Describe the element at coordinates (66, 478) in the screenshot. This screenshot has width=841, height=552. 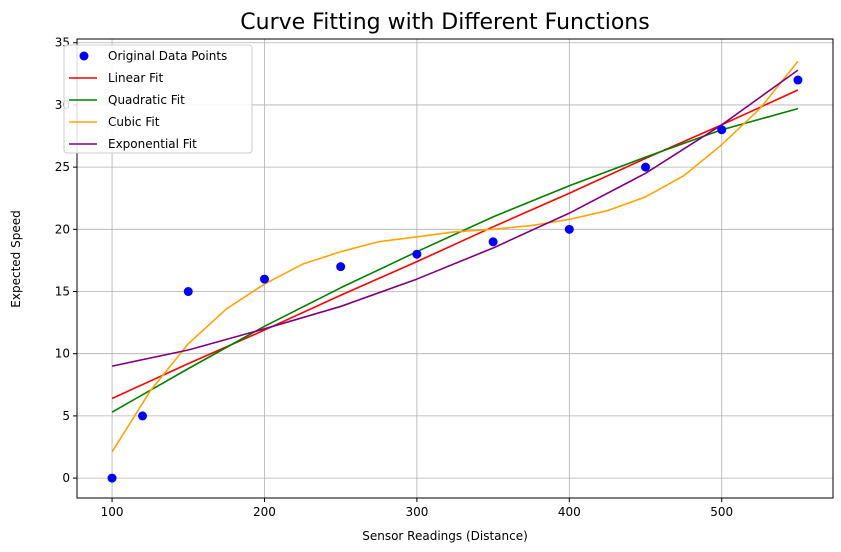
I see `y-tick-label: 0` at that location.